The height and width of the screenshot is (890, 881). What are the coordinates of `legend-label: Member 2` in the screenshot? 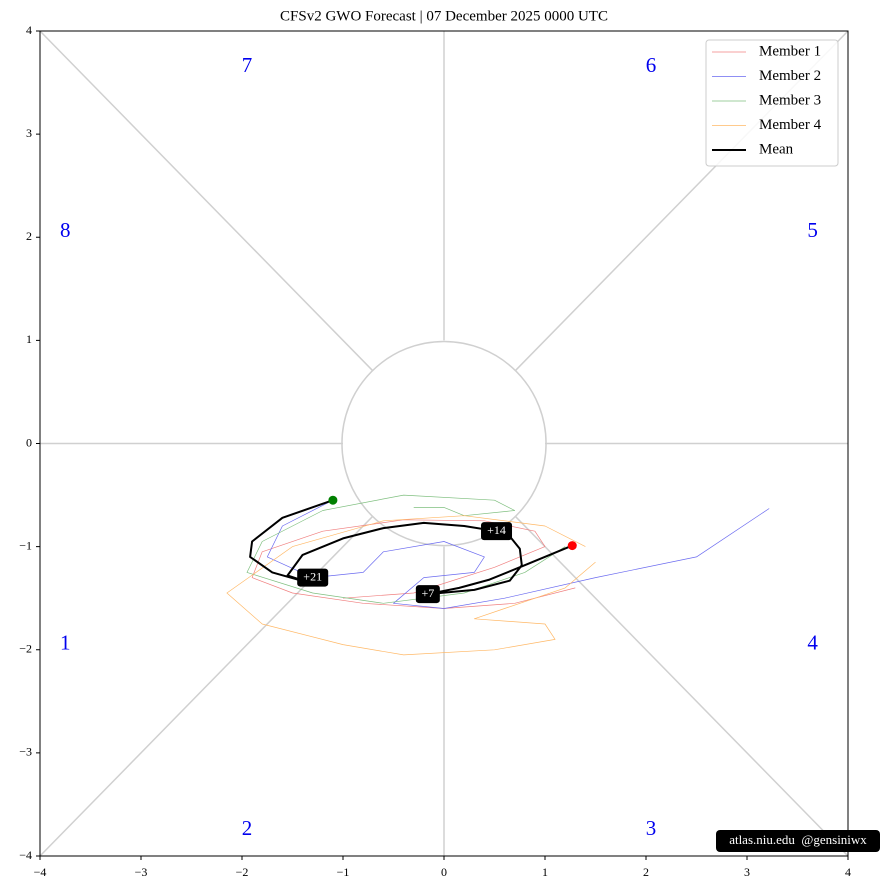 It's located at (790, 76).